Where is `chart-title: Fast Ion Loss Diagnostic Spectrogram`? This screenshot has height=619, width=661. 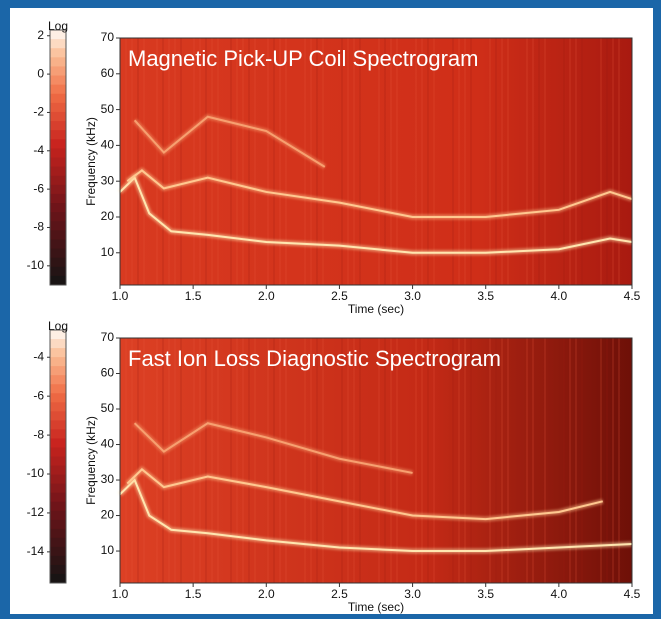 chart-title: Fast Ion Loss Diagnostic Spectrogram is located at coordinates (314, 358).